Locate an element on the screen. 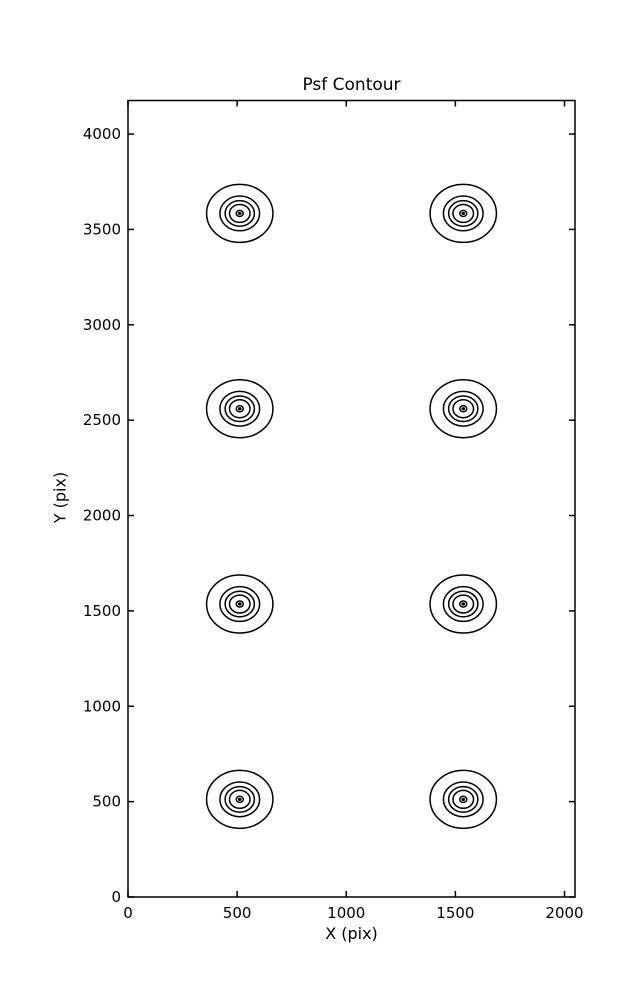 Image resolution: width=637 pixels, height=1000 pixels. y-tick-label: 3500 is located at coordinates (102, 229).